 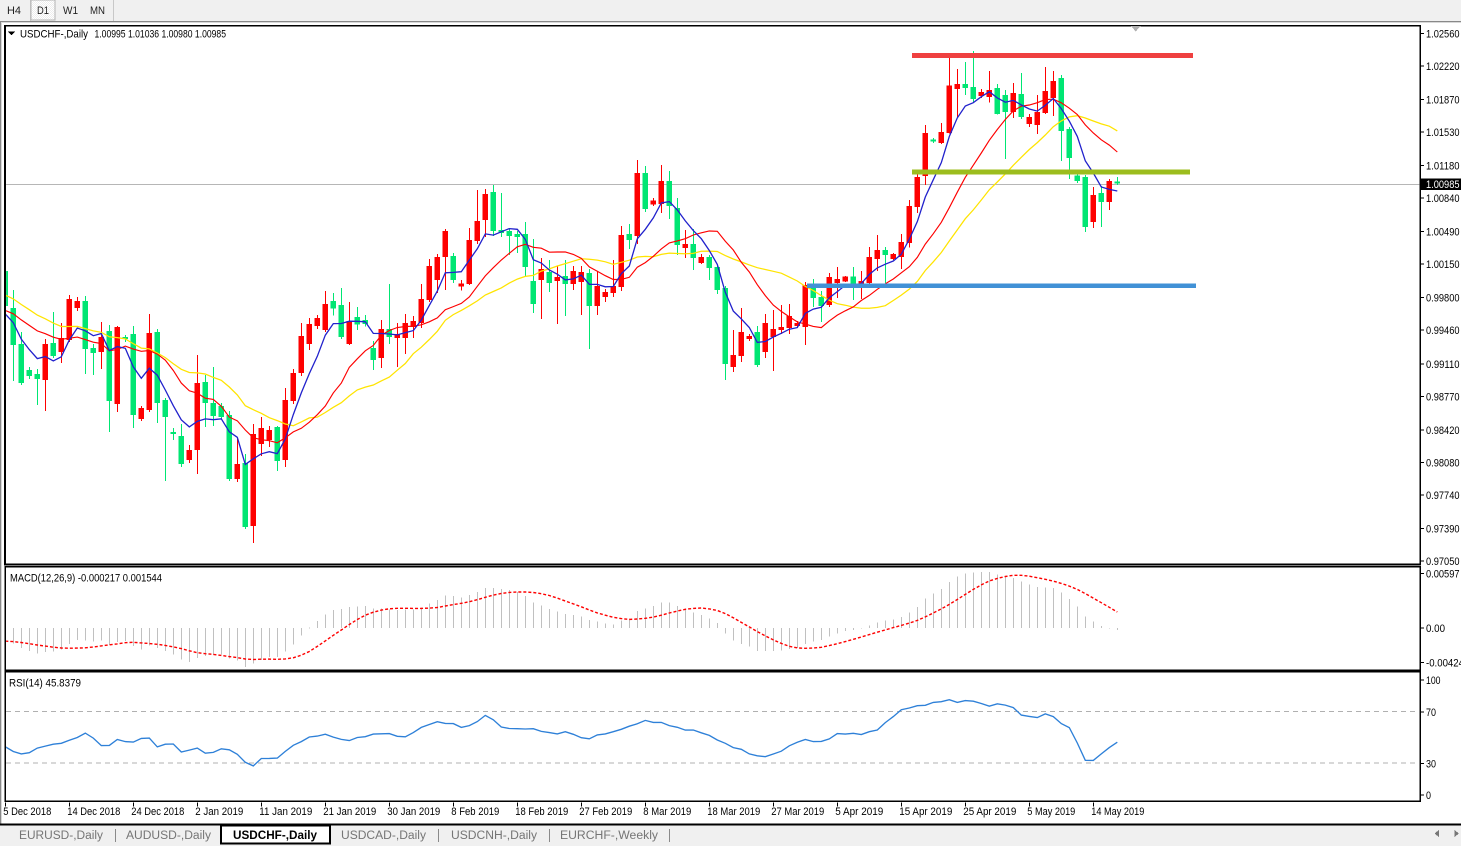 I want to click on svg-text: 14 May 2019, so click(x=1117, y=812).